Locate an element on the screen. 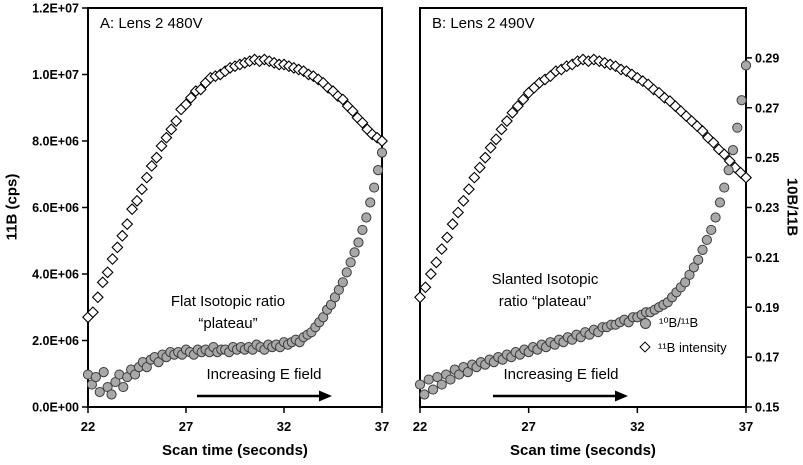 This screenshot has width=803, height=465. right-tick-label: 0.23 is located at coordinates (767, 208).